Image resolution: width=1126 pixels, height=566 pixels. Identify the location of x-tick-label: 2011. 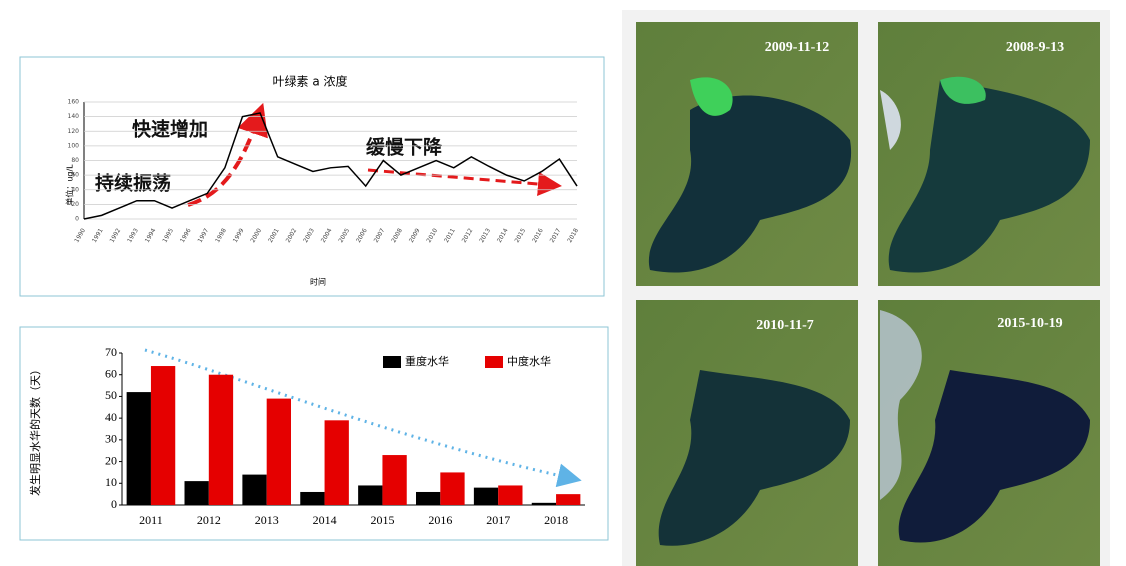
(151, 520).